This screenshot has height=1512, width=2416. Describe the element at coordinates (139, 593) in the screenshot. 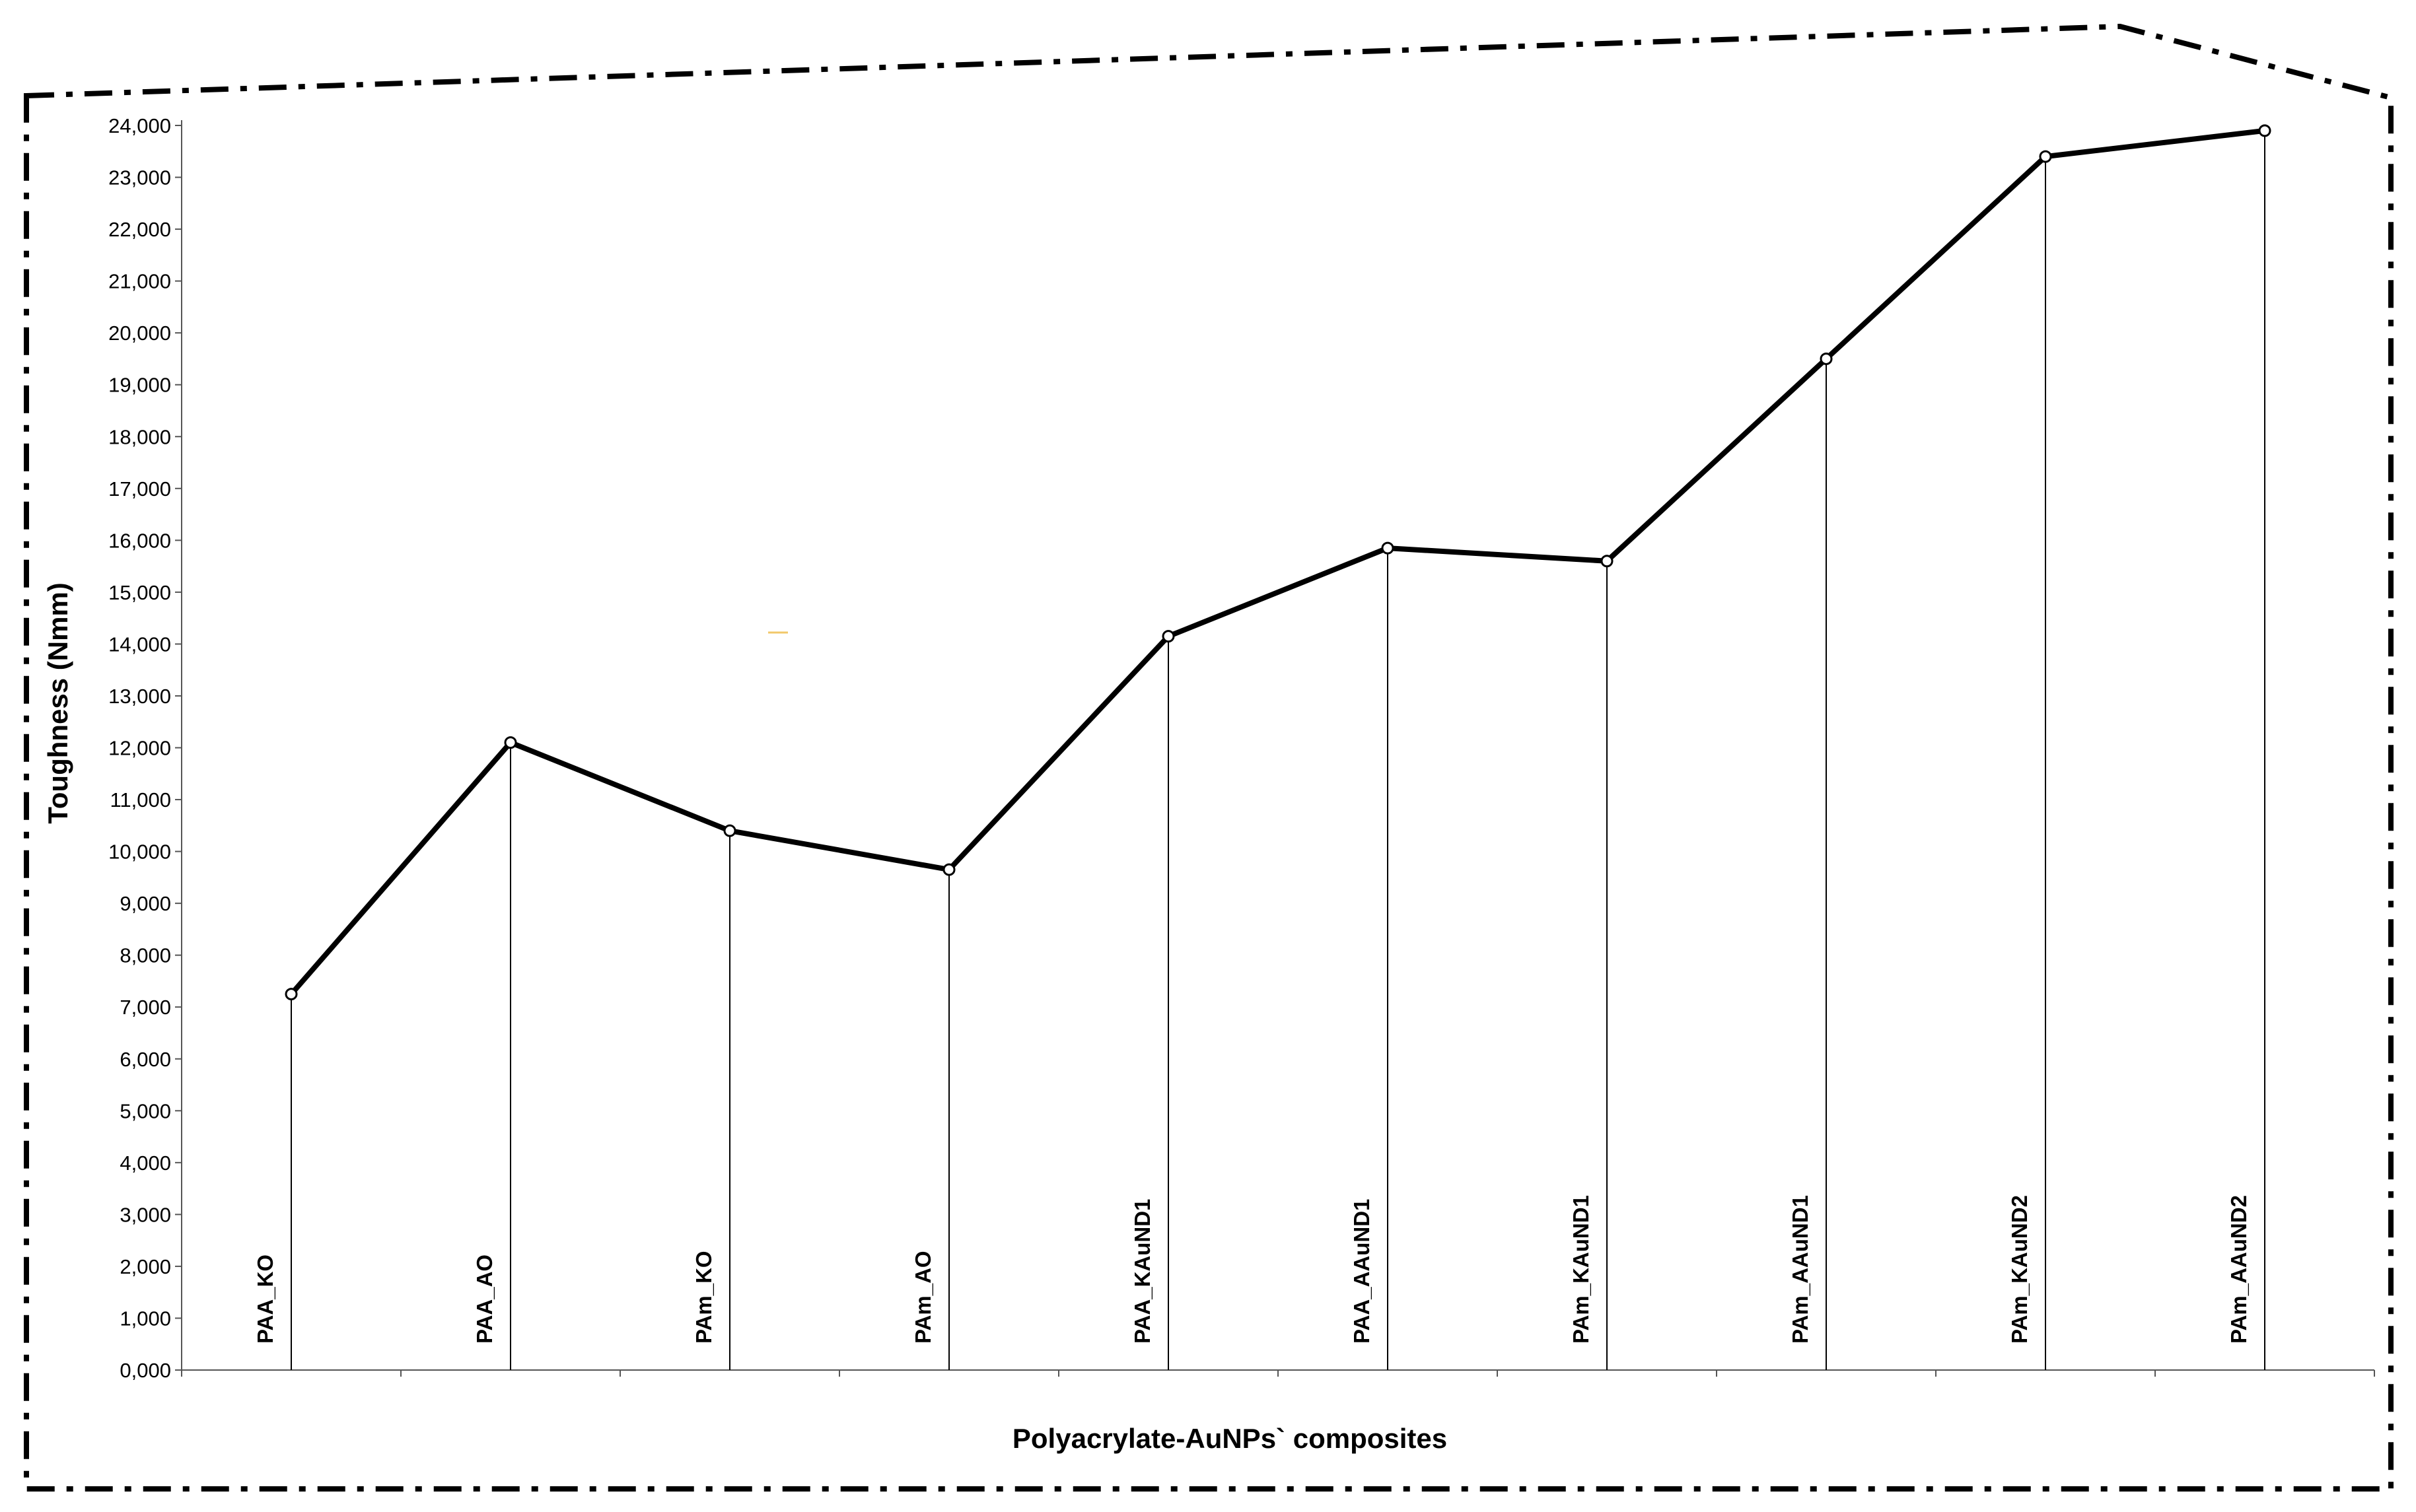

I see `y-tick-label: 15,000` at that location.